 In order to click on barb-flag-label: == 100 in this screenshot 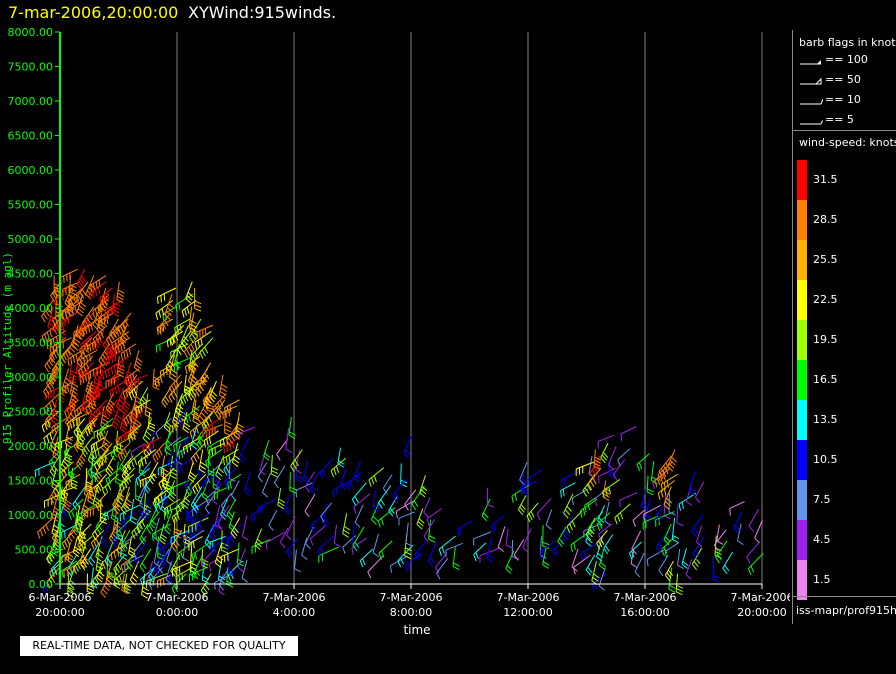, I will do `click(846, 59)`.